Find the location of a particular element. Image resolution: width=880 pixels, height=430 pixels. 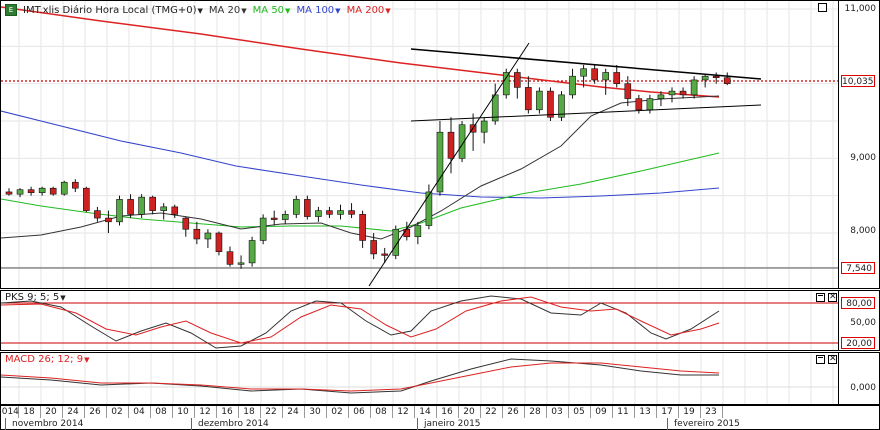

time-label: 04 is located at coordinates (139, 412).